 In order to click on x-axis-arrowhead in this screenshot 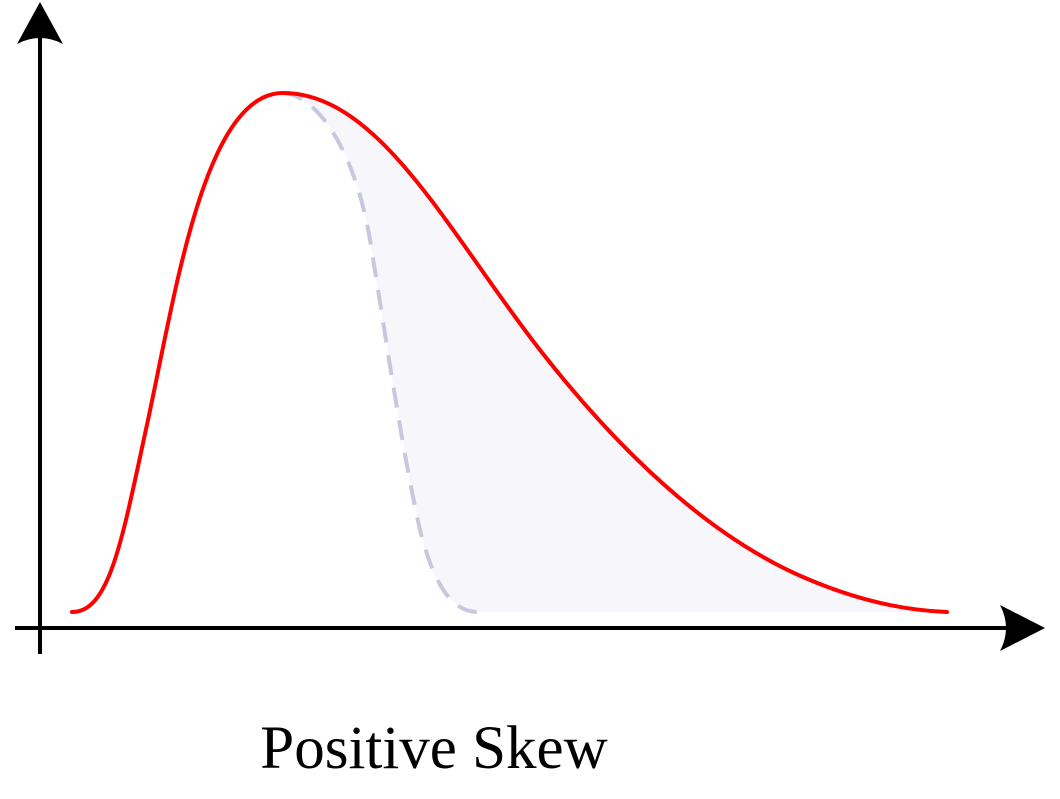, I will do `click(1022, 628)`.